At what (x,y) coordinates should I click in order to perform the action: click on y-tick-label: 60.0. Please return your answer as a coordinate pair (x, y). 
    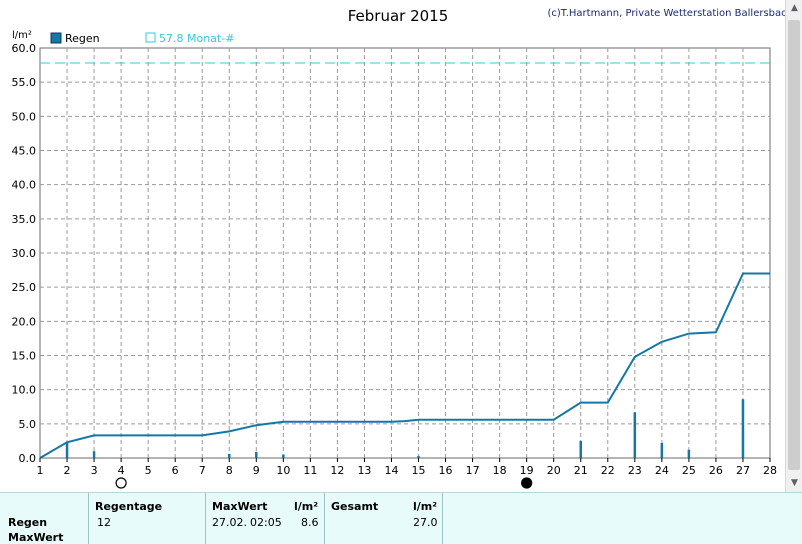
    Looking at the image, I should click on (24, 48).